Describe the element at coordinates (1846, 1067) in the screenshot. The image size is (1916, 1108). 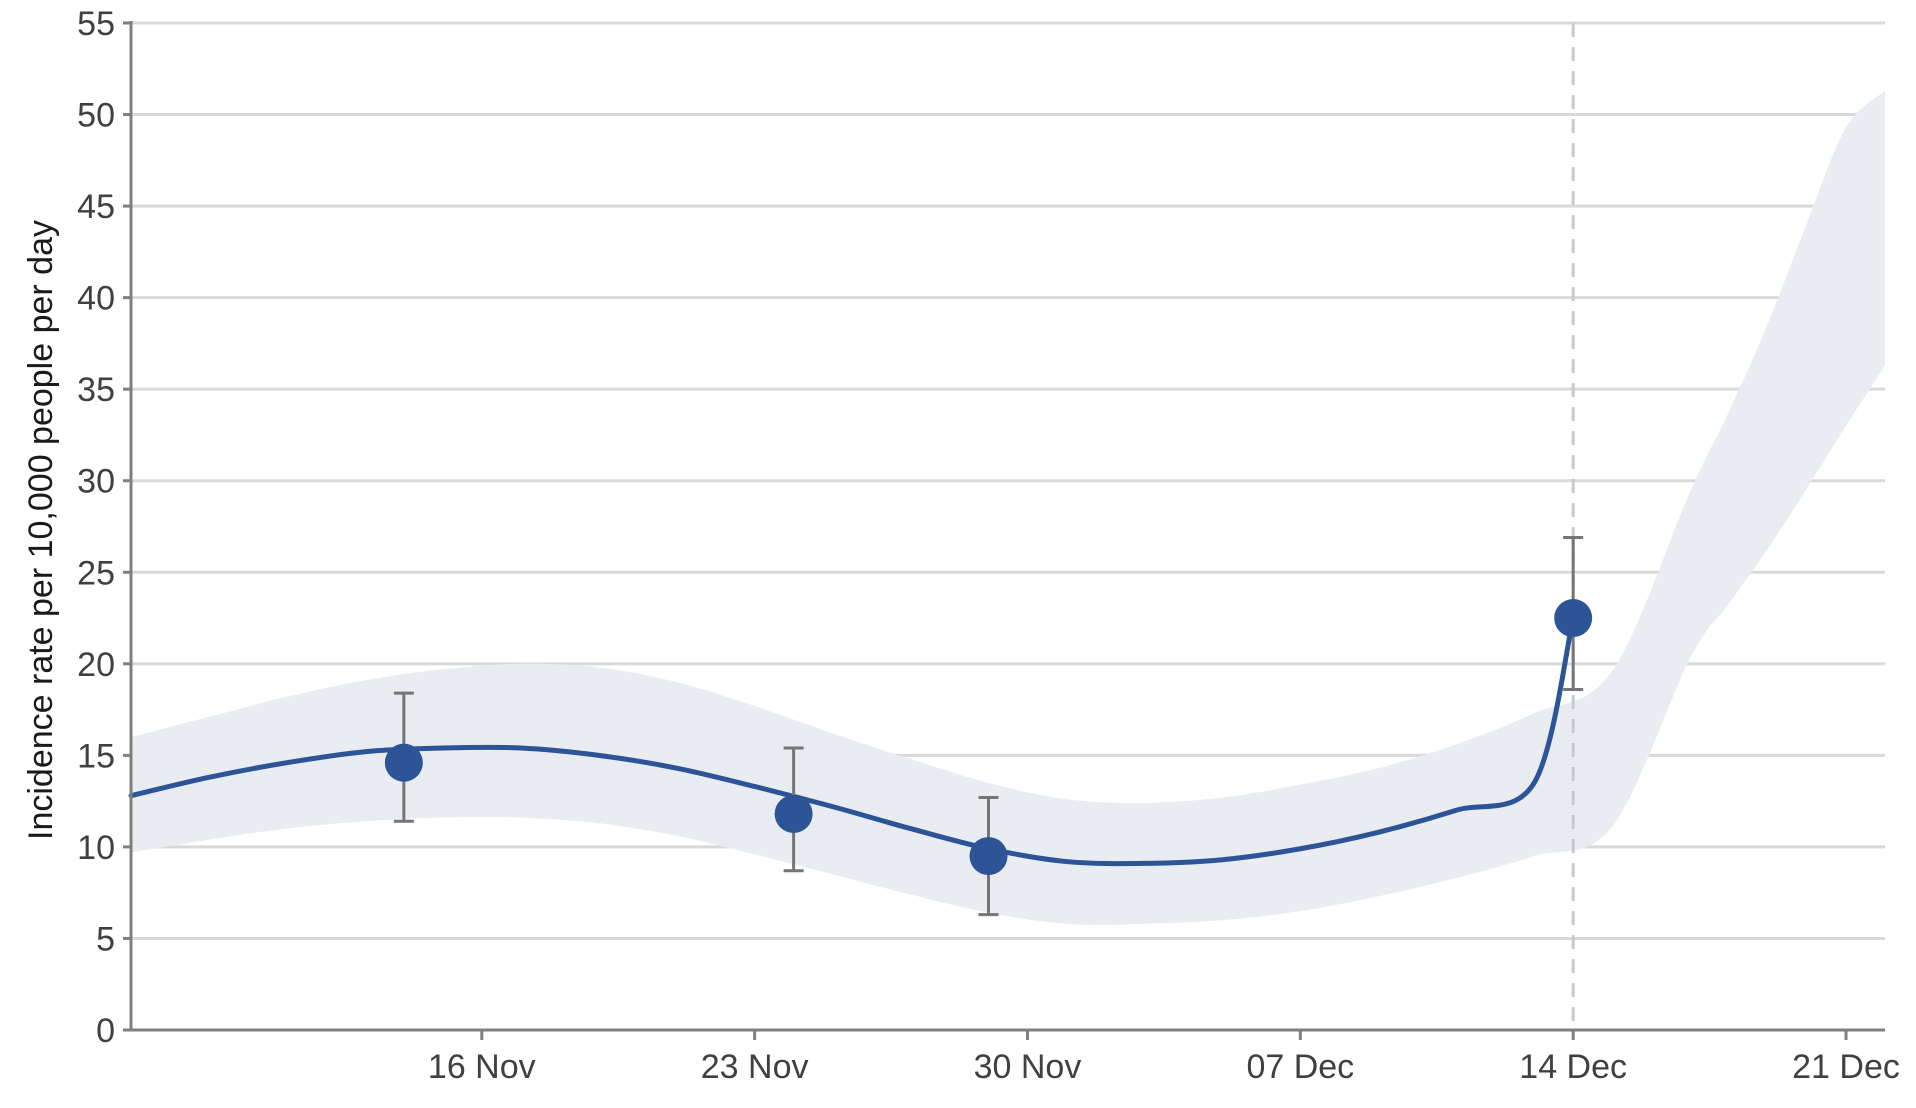
I see `x-tick-label: 21 Dec` at that location.